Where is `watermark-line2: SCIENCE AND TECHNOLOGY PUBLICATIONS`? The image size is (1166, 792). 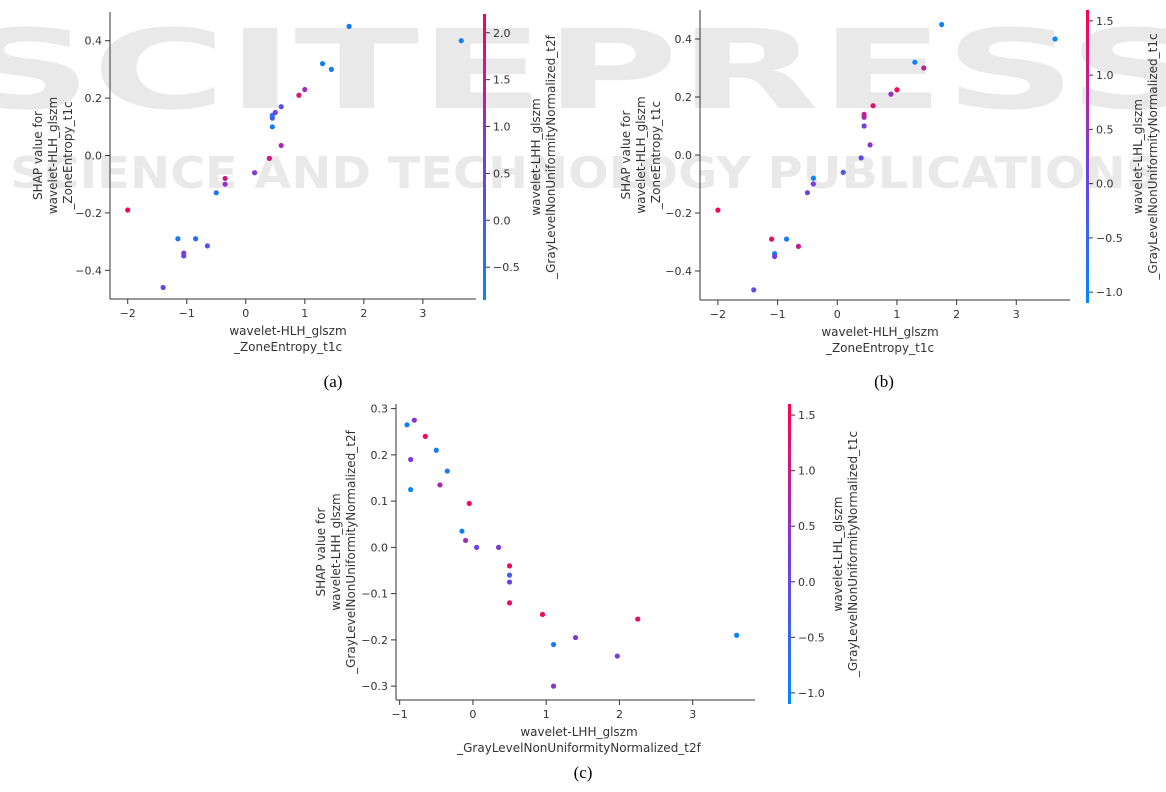 watermark-line2: SCIENCE AND TECHNOLOGY PUBLICATIONS is located at coordinates (585, 173).